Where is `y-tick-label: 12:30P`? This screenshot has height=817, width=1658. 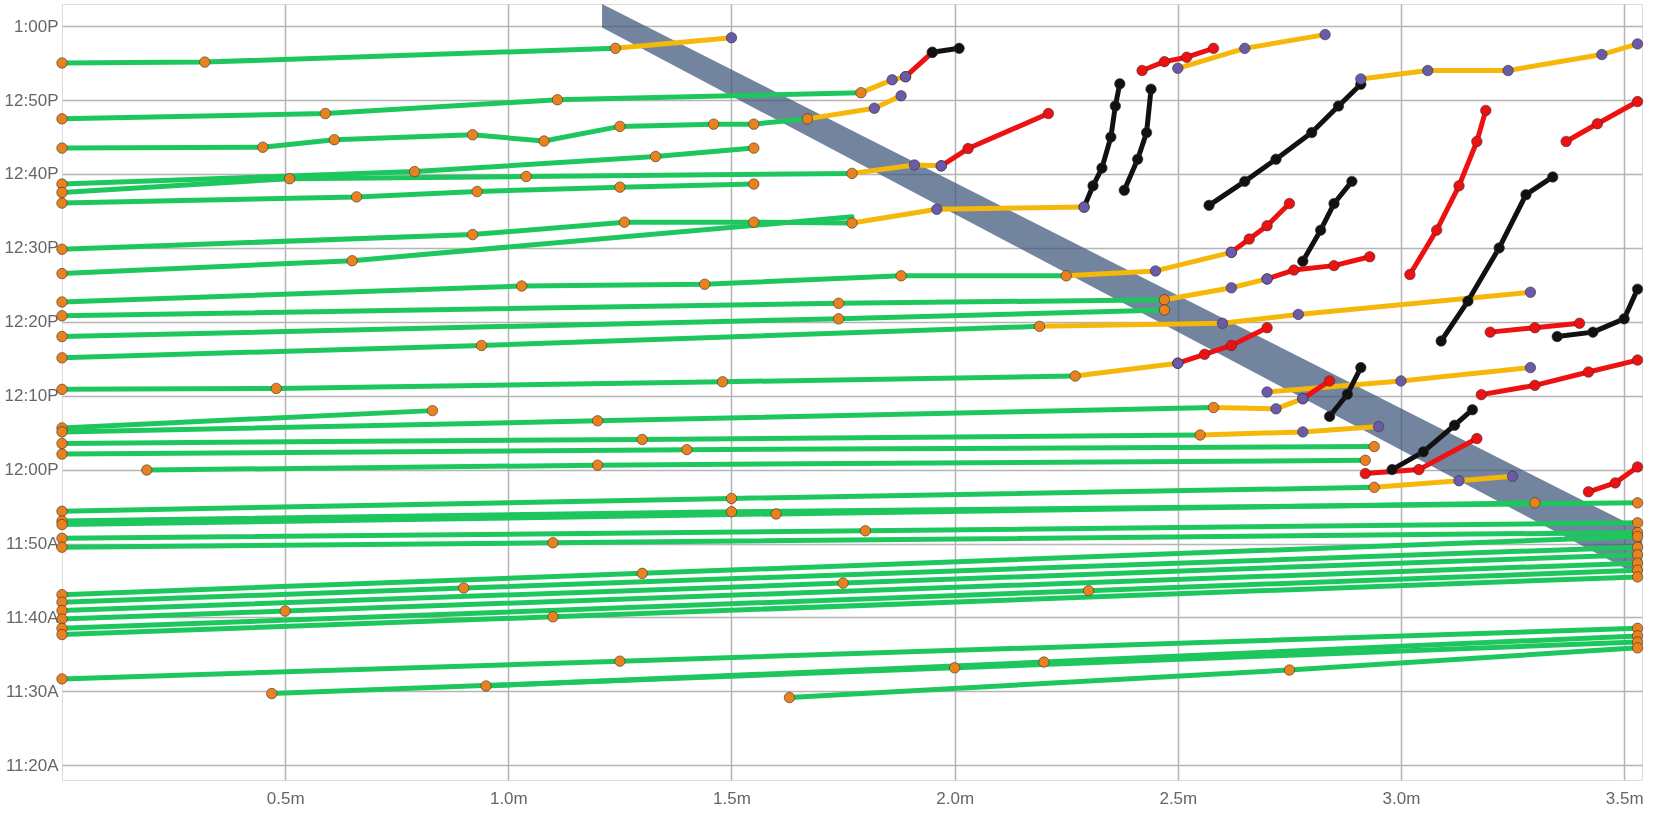
y-tick-label: 12:30P is located at coordinates (31, 248).